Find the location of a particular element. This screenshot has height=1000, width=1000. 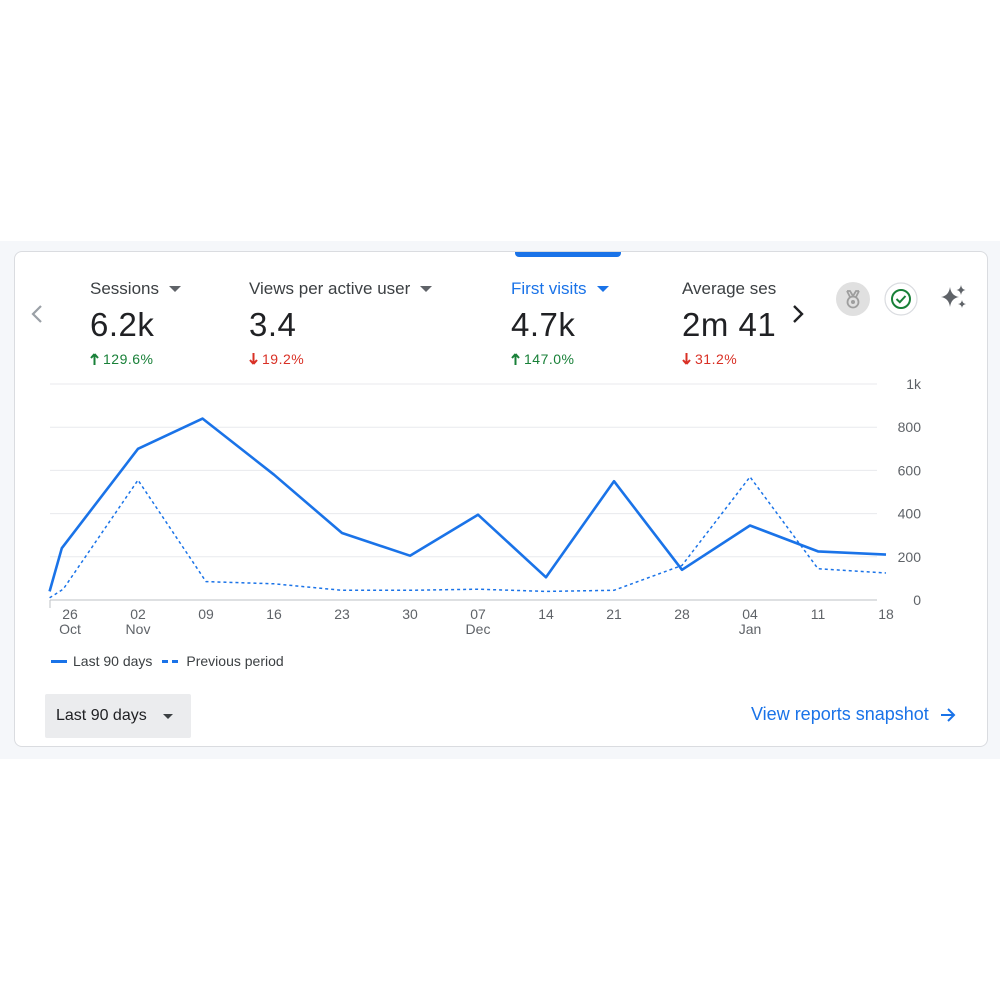

x-tick-label: 09 is located at coordinates (206, 614).